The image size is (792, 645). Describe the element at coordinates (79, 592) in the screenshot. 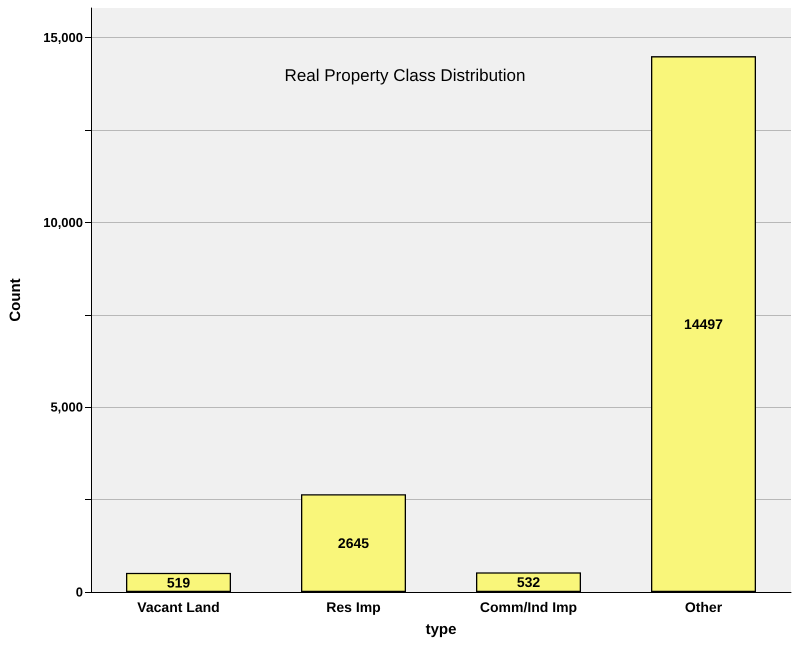

I see `y-tick-label: 0` at that location.